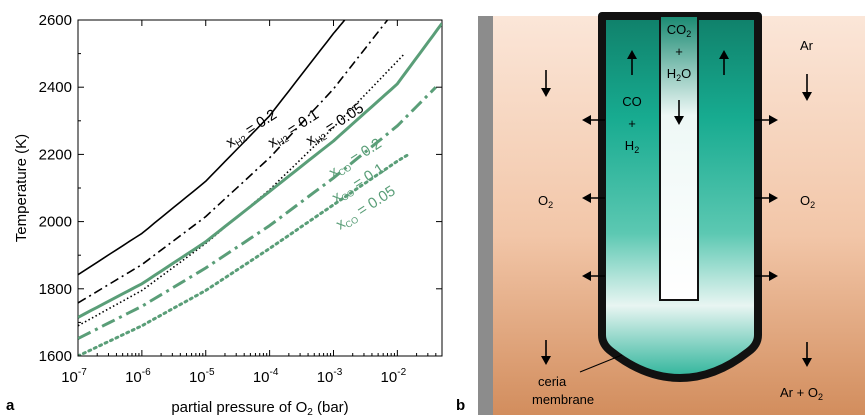  I want to click on x-axis-label-unit: (bar), so click(331, 407).